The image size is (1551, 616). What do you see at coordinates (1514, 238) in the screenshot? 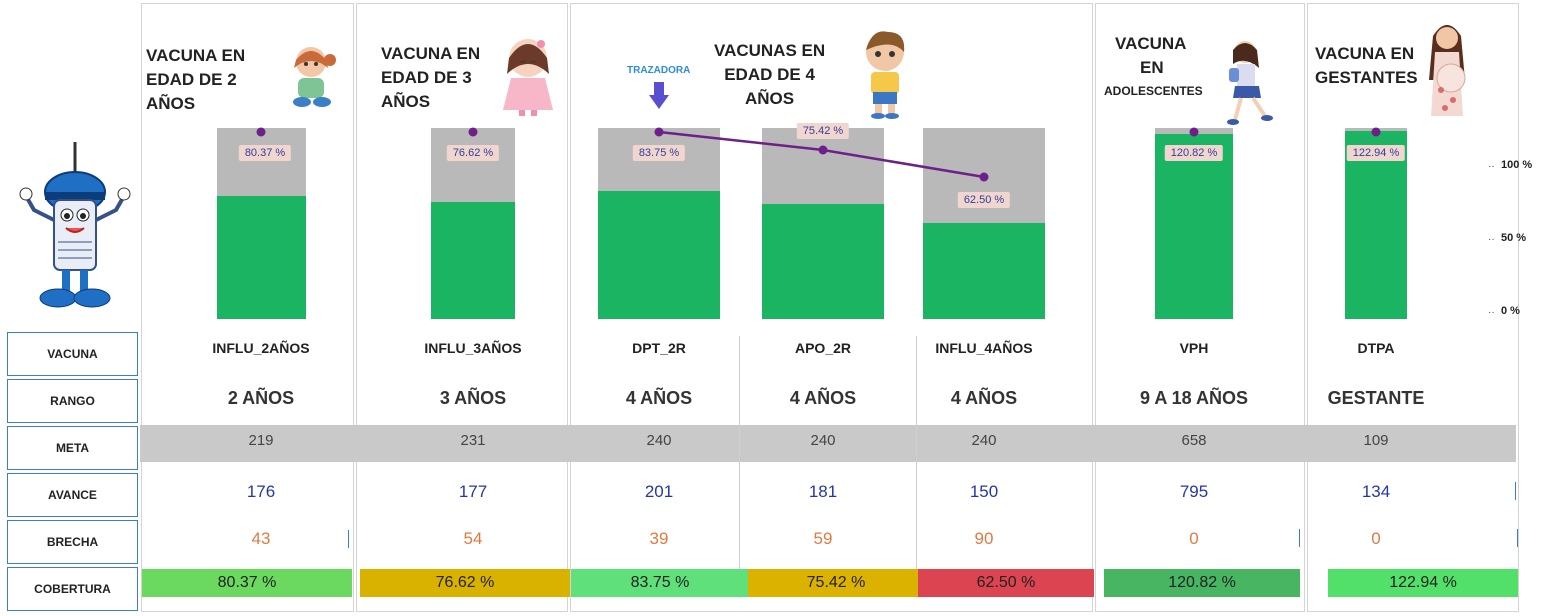
I see `y-axis-label-50: 50 %` at bounding box center [1514, 238].